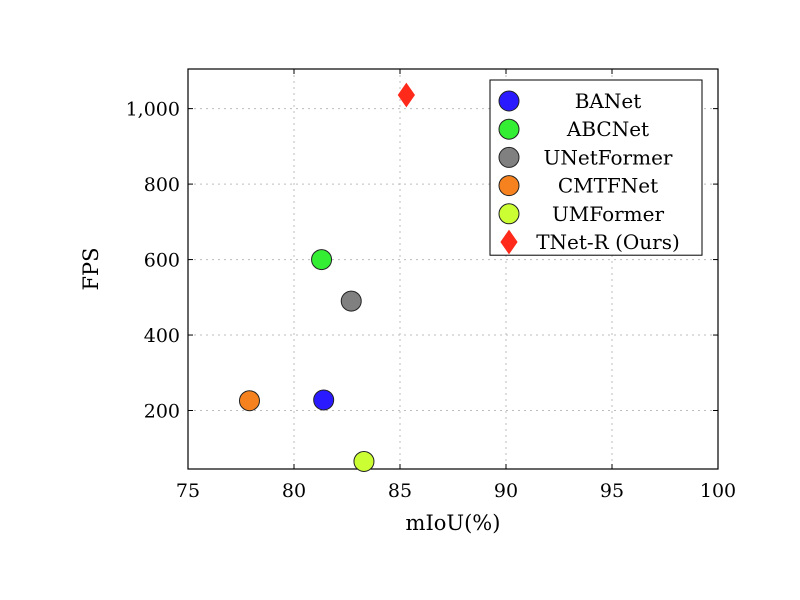  What do you see at coordinates (162, 336) in the screenshot?
I see `y-tick-label: 400` at bounding box center [162, 336].